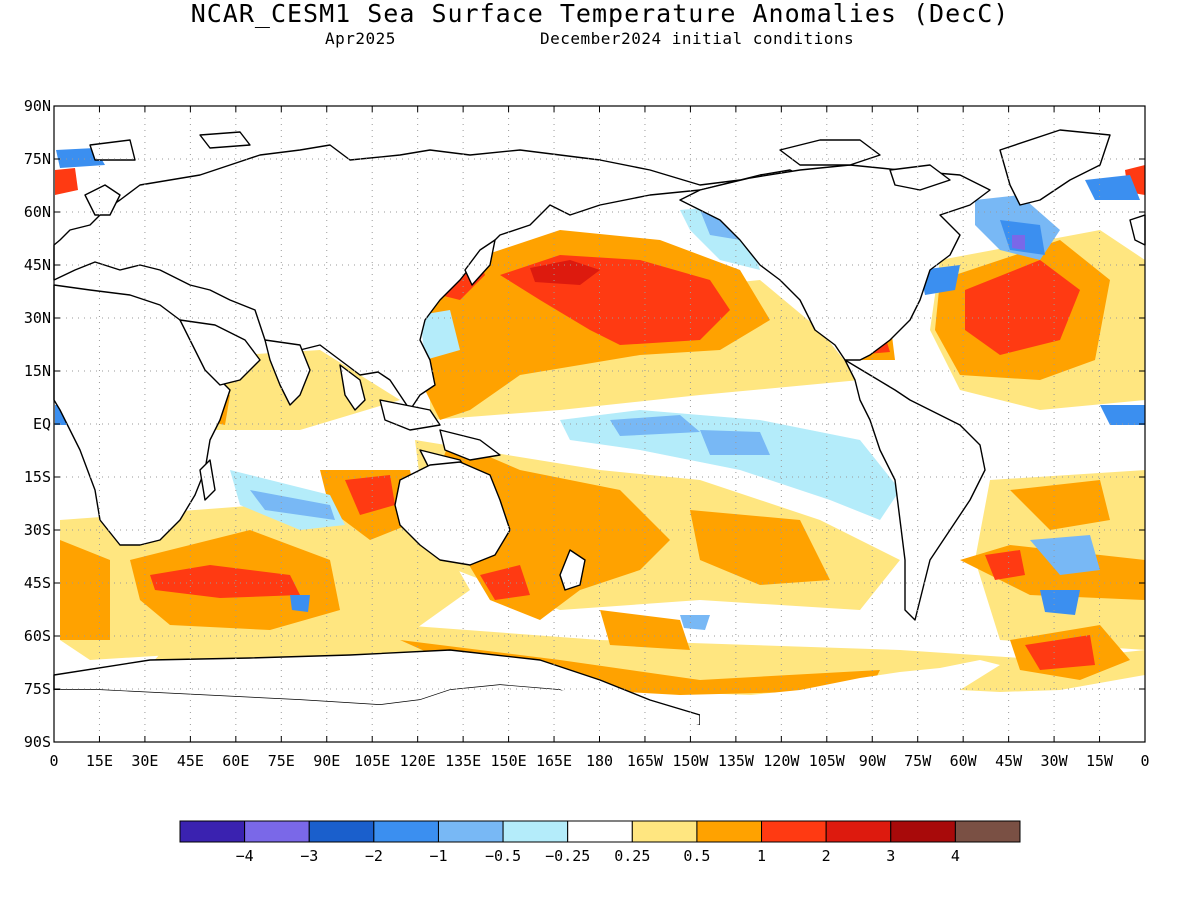 This screenshot has height=900, width=1200. Describe the element at coordinates (309, 856) in the screenshot. I see `legend-label: −3` at that location.